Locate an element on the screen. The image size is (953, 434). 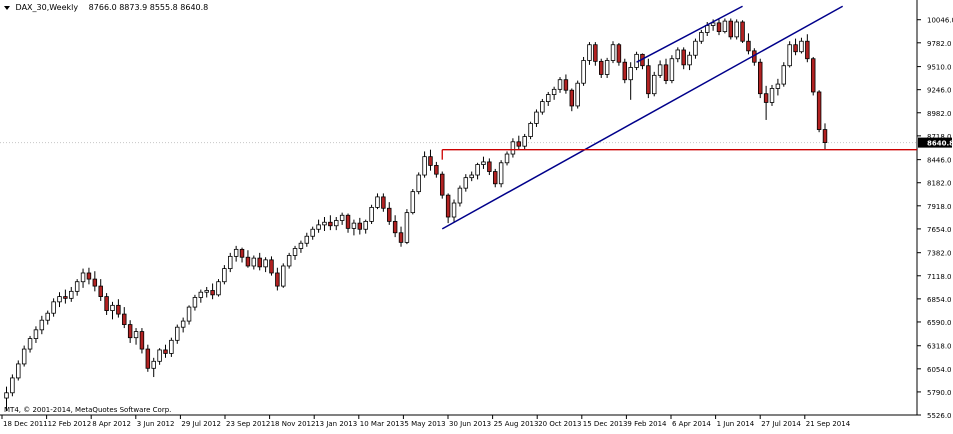
y-tick-label: 8446.0 is located at coordinates (939, 161).